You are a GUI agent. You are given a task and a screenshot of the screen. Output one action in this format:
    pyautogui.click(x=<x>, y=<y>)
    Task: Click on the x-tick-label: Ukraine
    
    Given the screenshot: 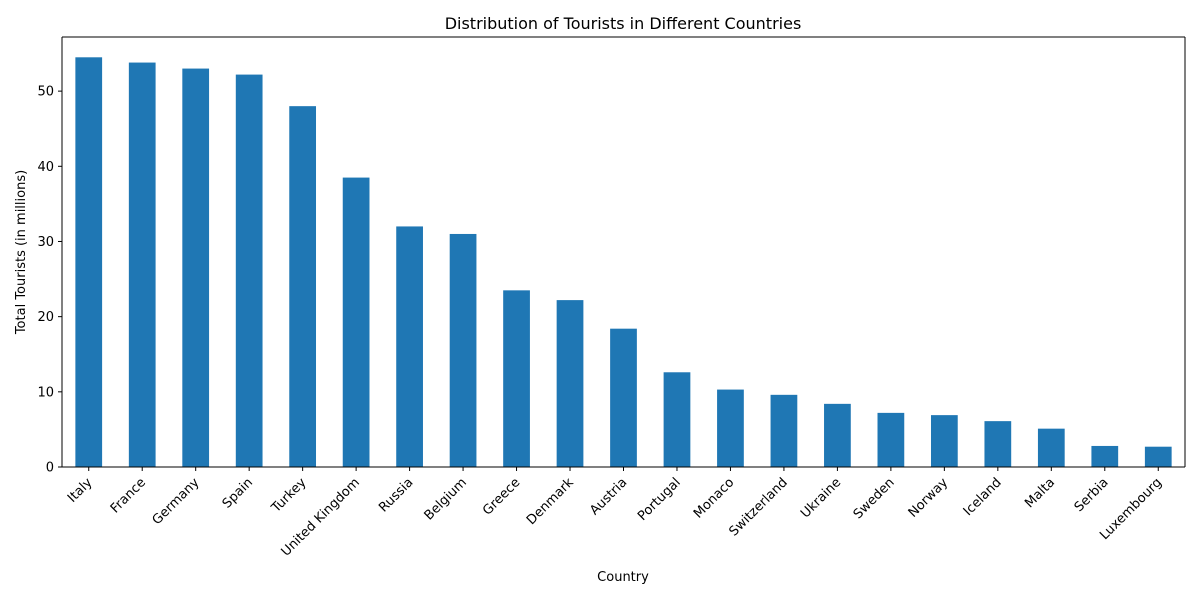 What is the action you would take?
    pyautogui.click(x=821, y=498)
    